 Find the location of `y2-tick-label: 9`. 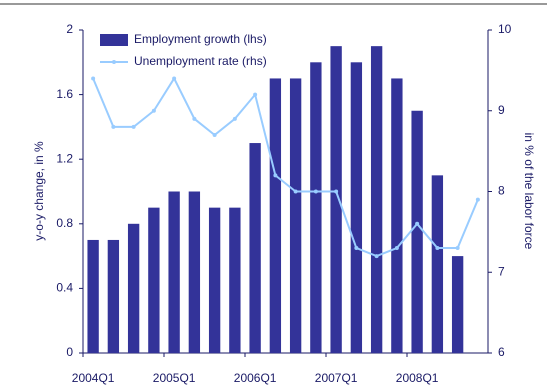

y2-tick-label: 9 is located at coordinates (501, 110).